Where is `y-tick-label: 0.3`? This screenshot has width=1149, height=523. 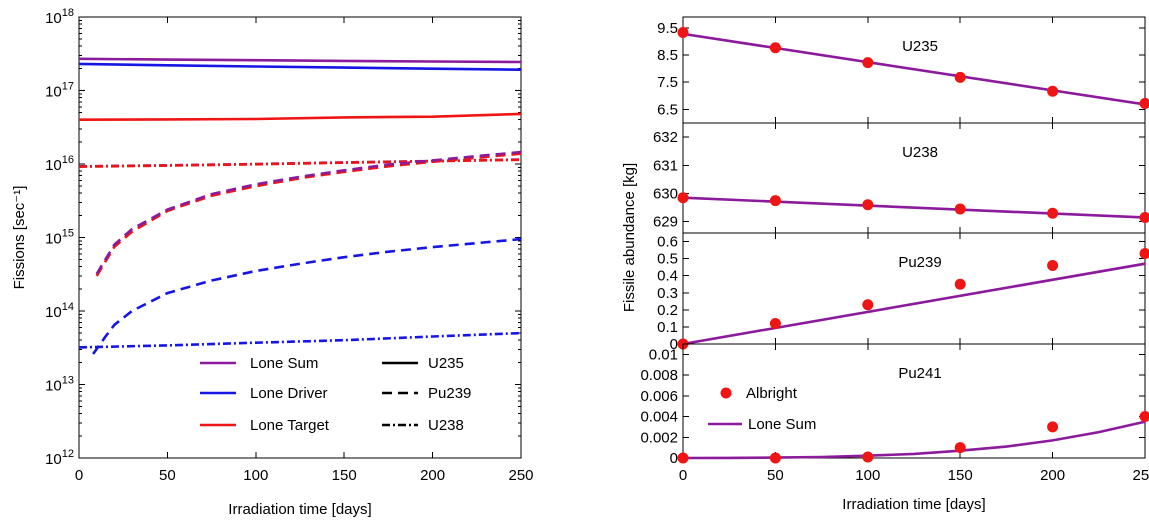 y-tick-label: 0.3 is located at coordinates (667, 293).